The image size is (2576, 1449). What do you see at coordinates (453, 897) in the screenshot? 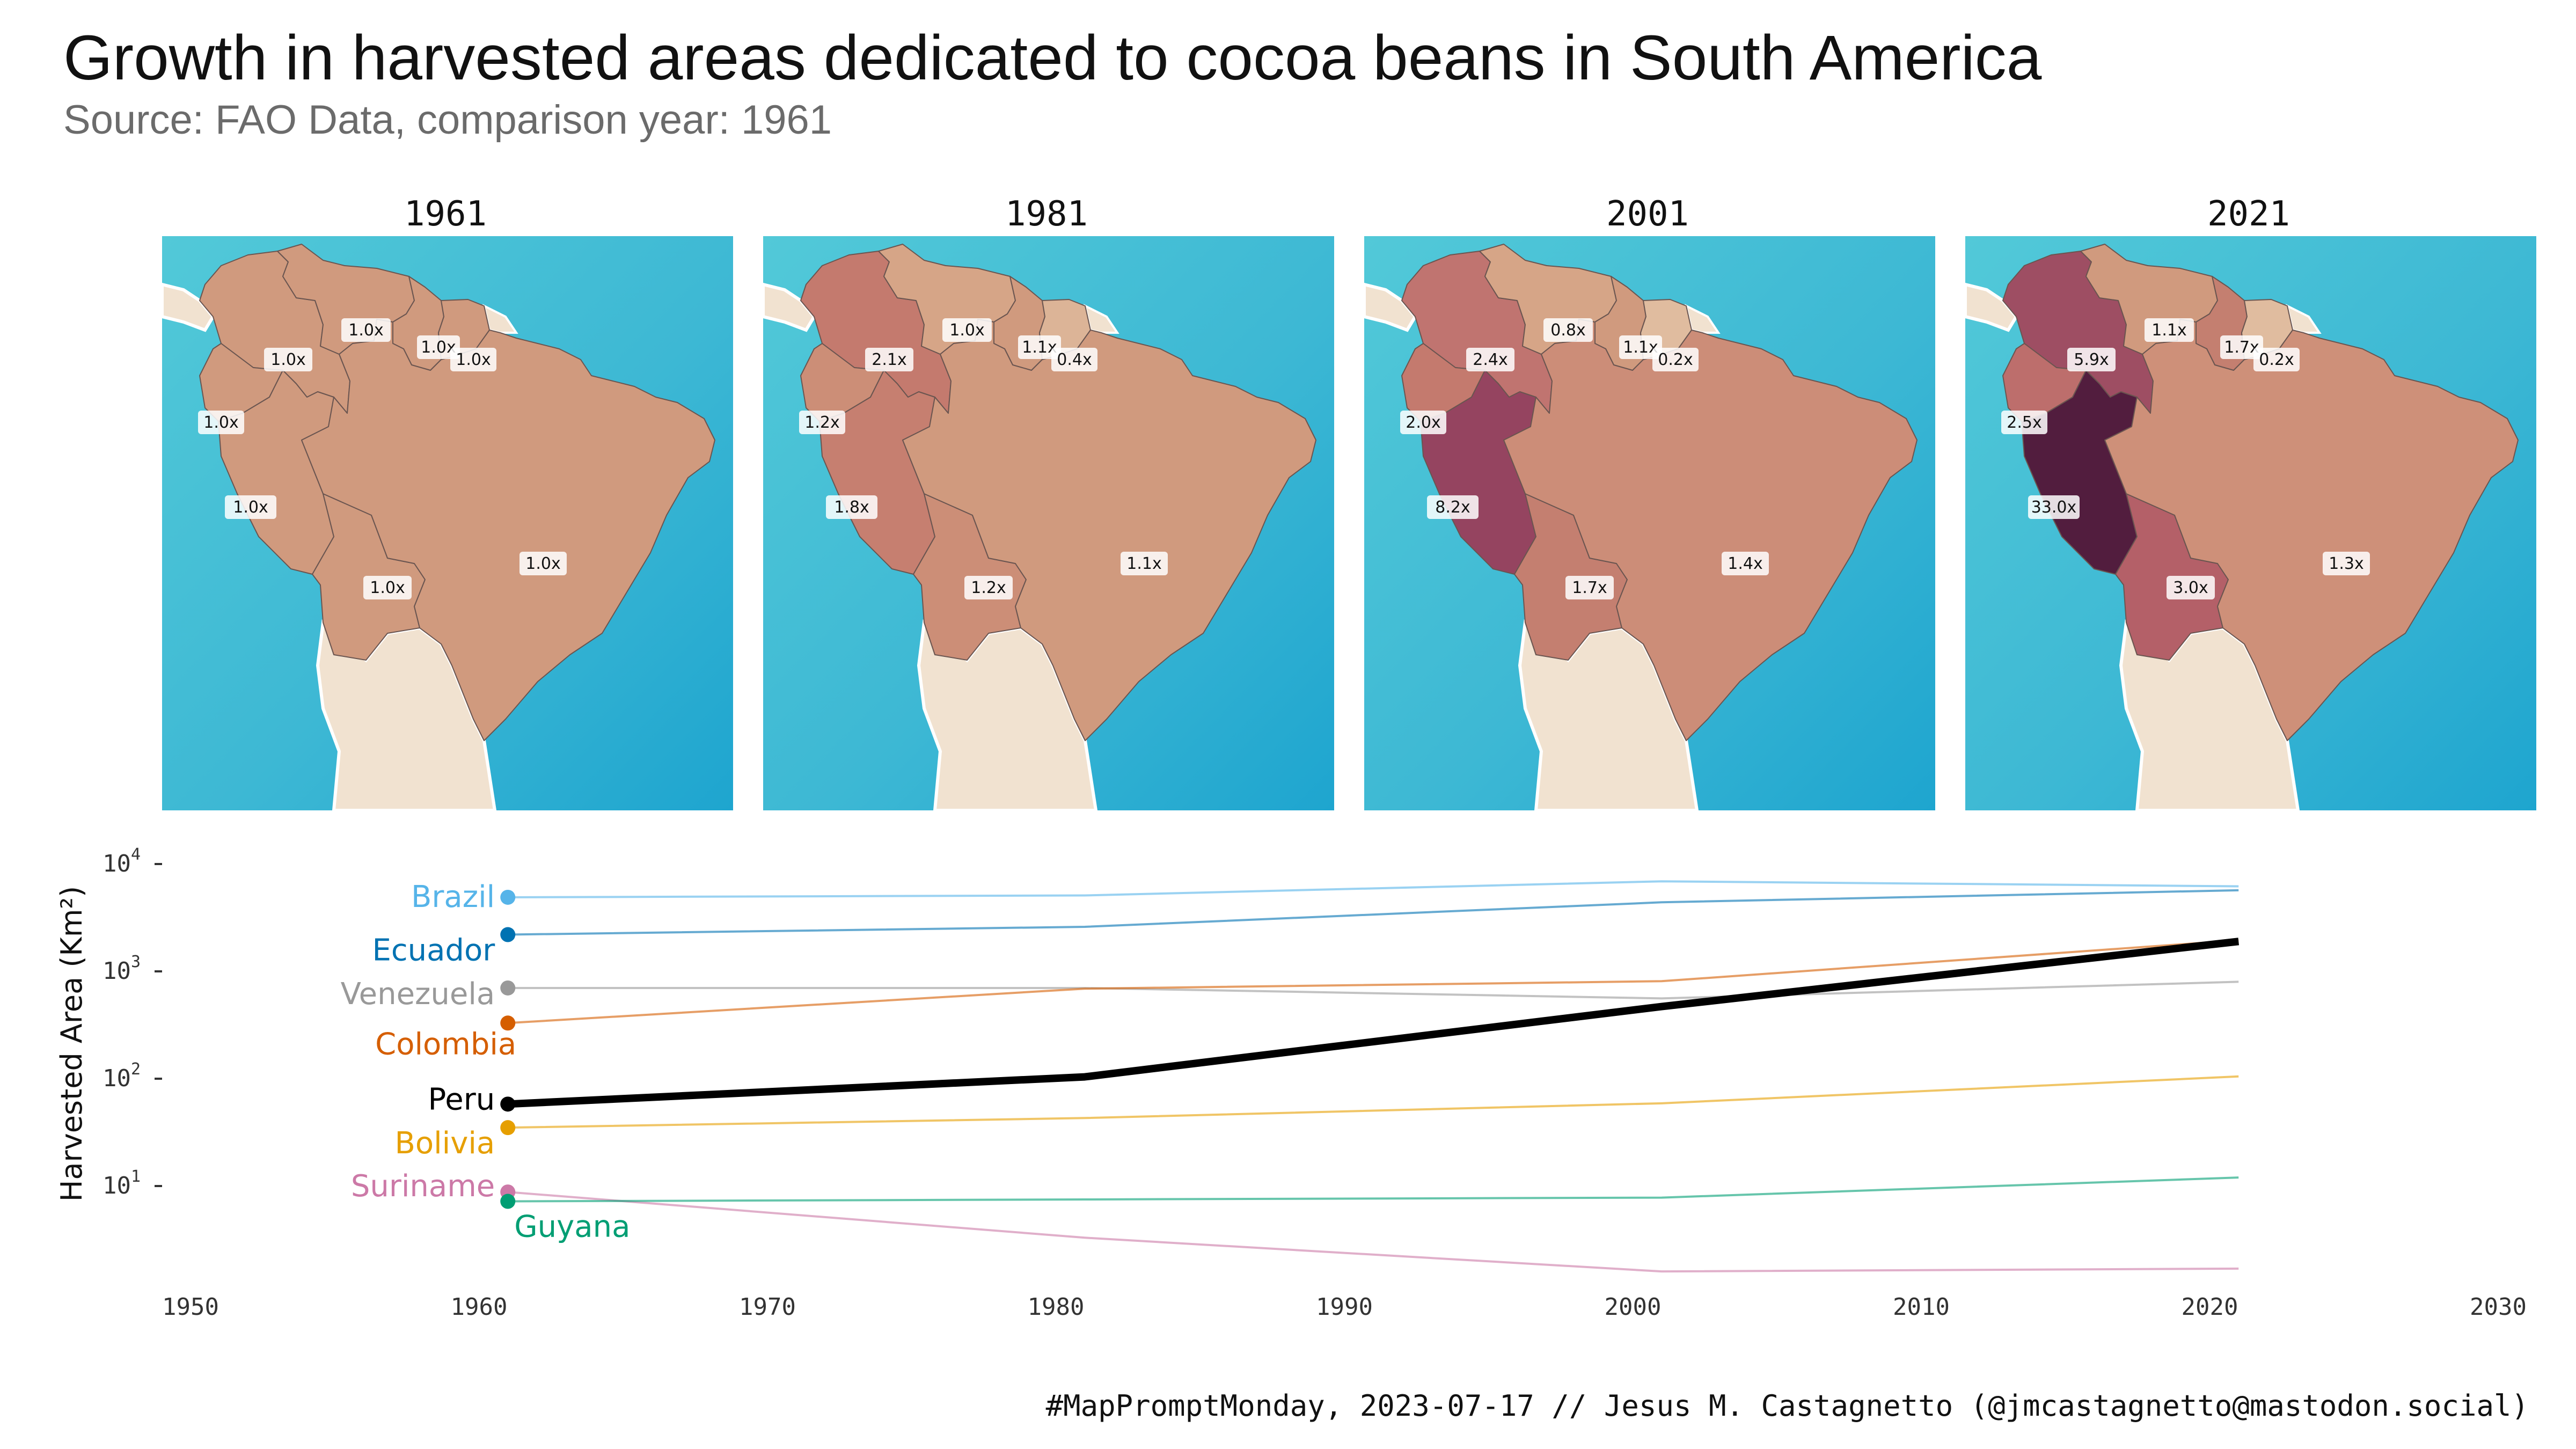
I see `series-label-brazil: Brazil` at bounding box center [453, 897].